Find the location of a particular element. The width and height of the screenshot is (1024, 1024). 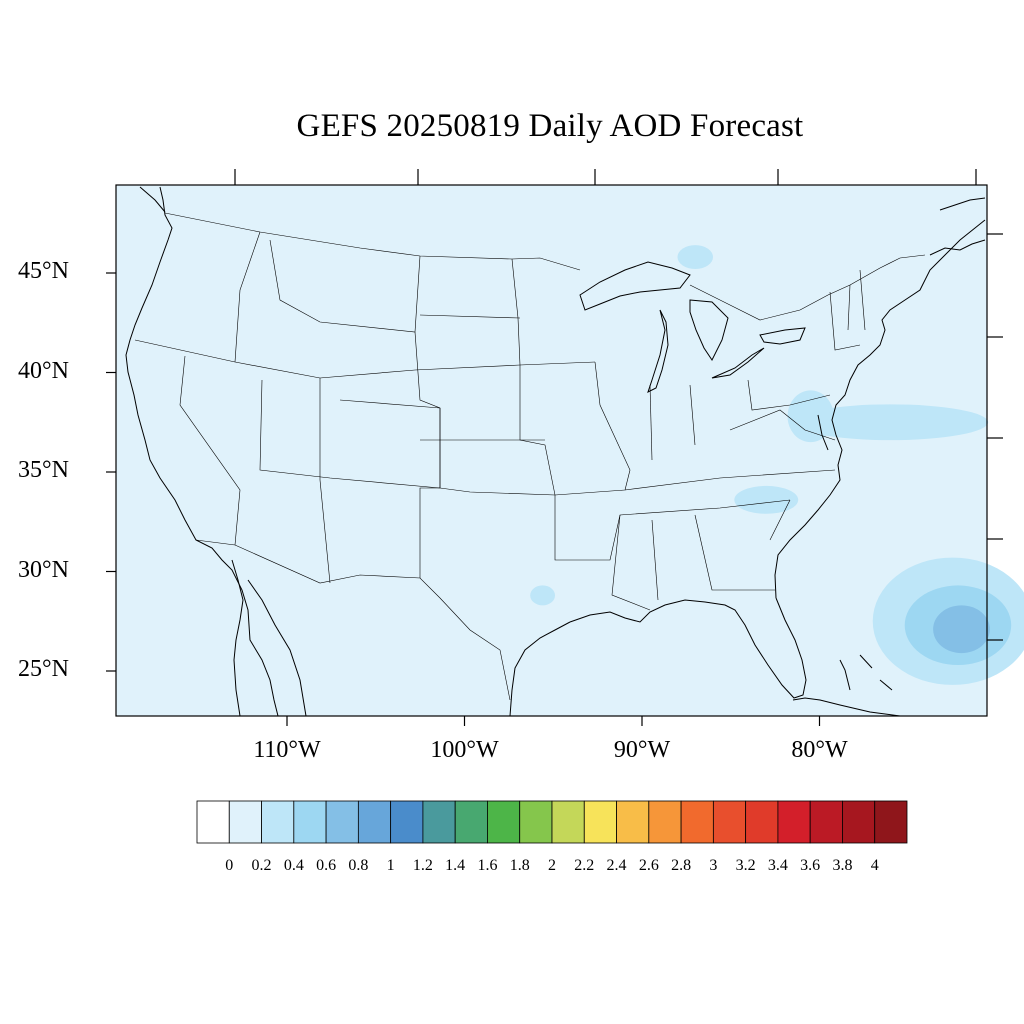

latitude-label: 45°N is located at coordinates (43, 271).